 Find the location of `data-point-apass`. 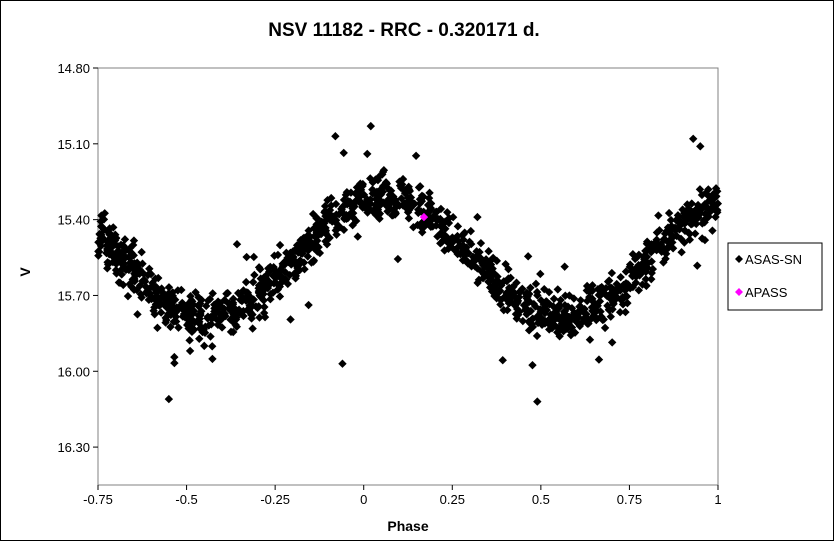

data-point-apass is located at coordinates (424, 217).